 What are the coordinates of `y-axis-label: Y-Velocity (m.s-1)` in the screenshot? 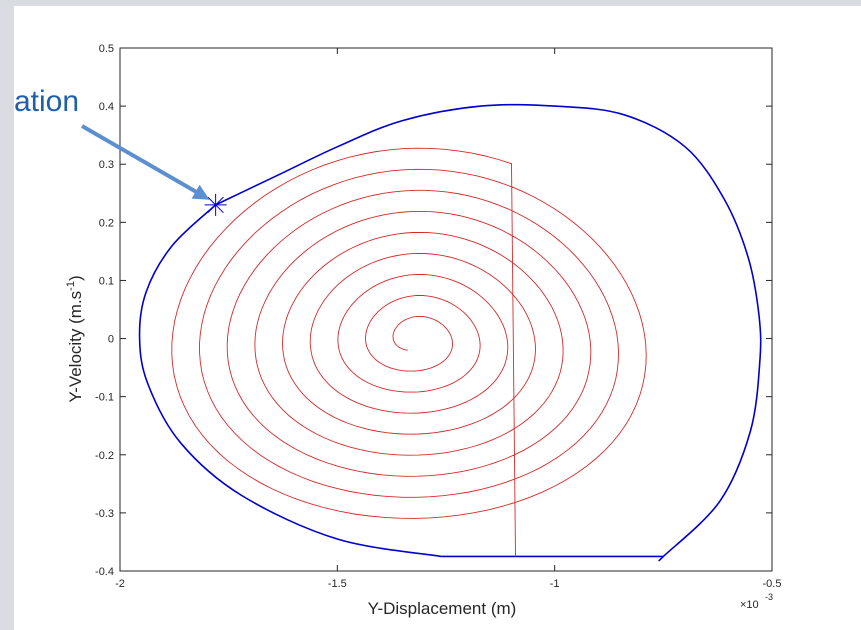 It's located at (75, 338).